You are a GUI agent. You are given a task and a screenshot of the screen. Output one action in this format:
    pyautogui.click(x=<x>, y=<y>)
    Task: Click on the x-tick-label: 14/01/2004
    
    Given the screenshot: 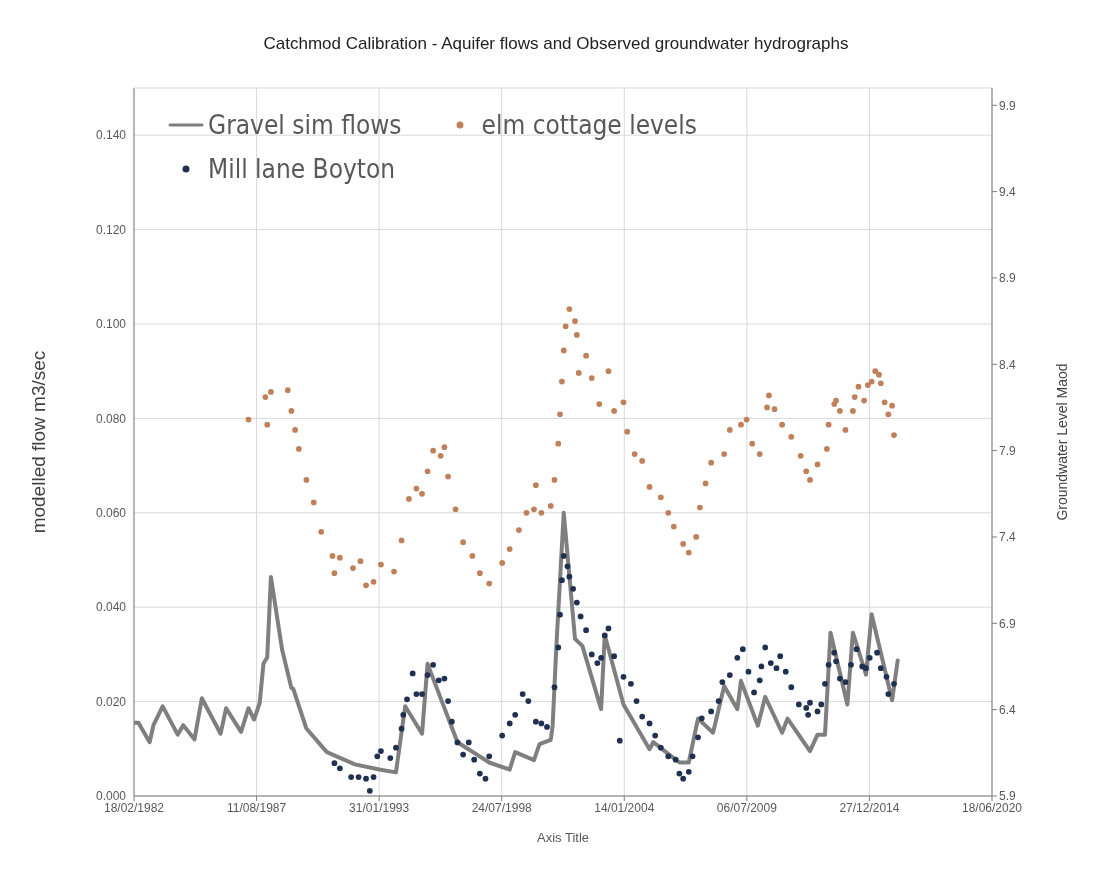 What is the action you would take?
    pyautogui.click(x=624, y=807)
    